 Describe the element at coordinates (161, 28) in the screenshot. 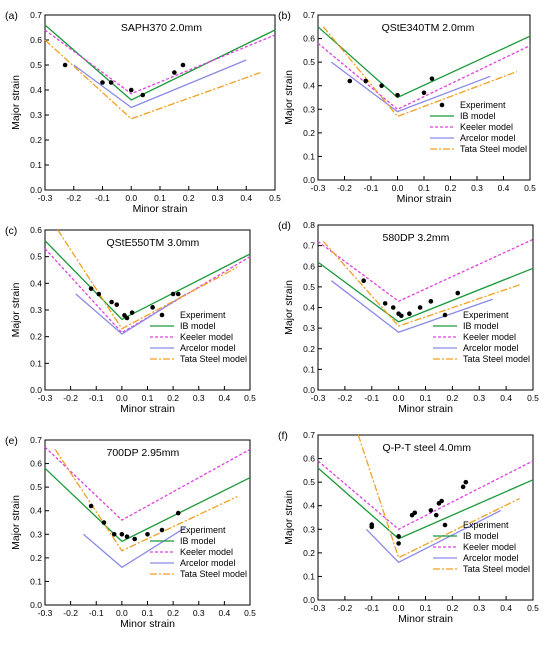

I see `panel-title: SAPH370 2.0mm` at that location.